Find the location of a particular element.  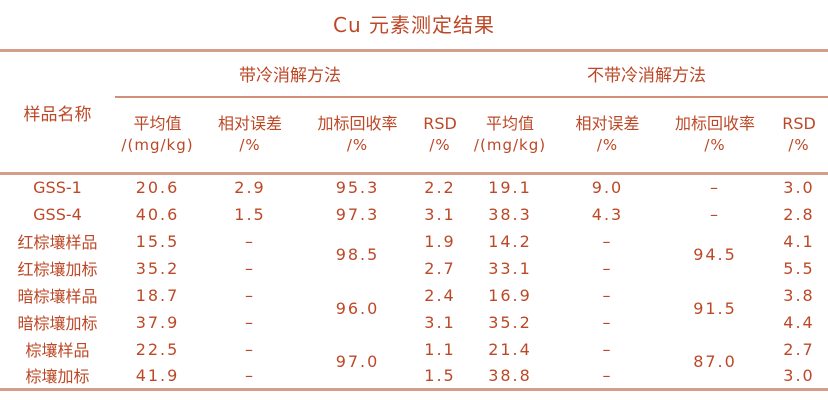

recovery-cell-merged: 91.5 is located at coordinates (715, 308).